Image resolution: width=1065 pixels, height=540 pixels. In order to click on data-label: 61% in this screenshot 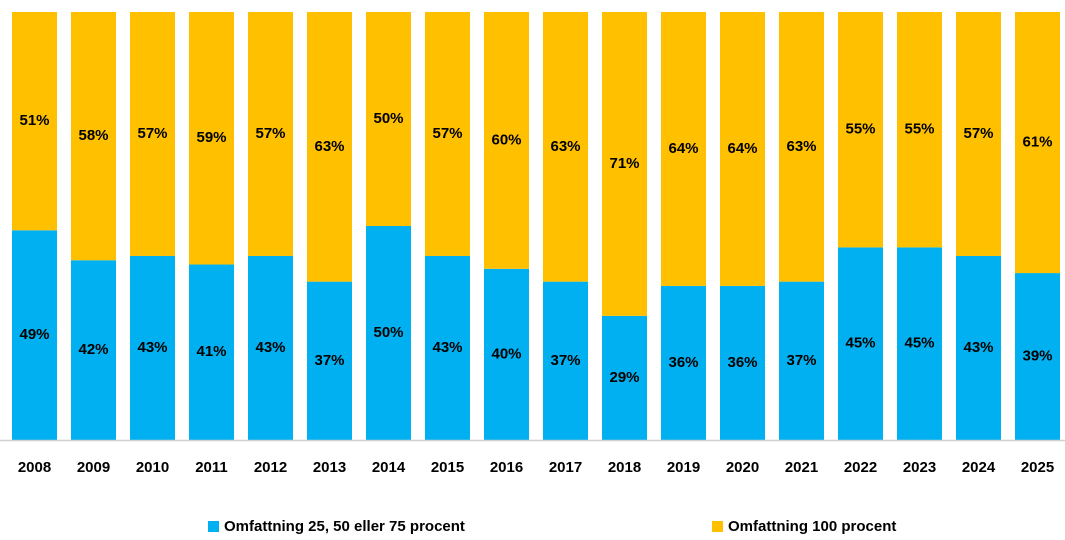, I will do `click(1037, 142)`.